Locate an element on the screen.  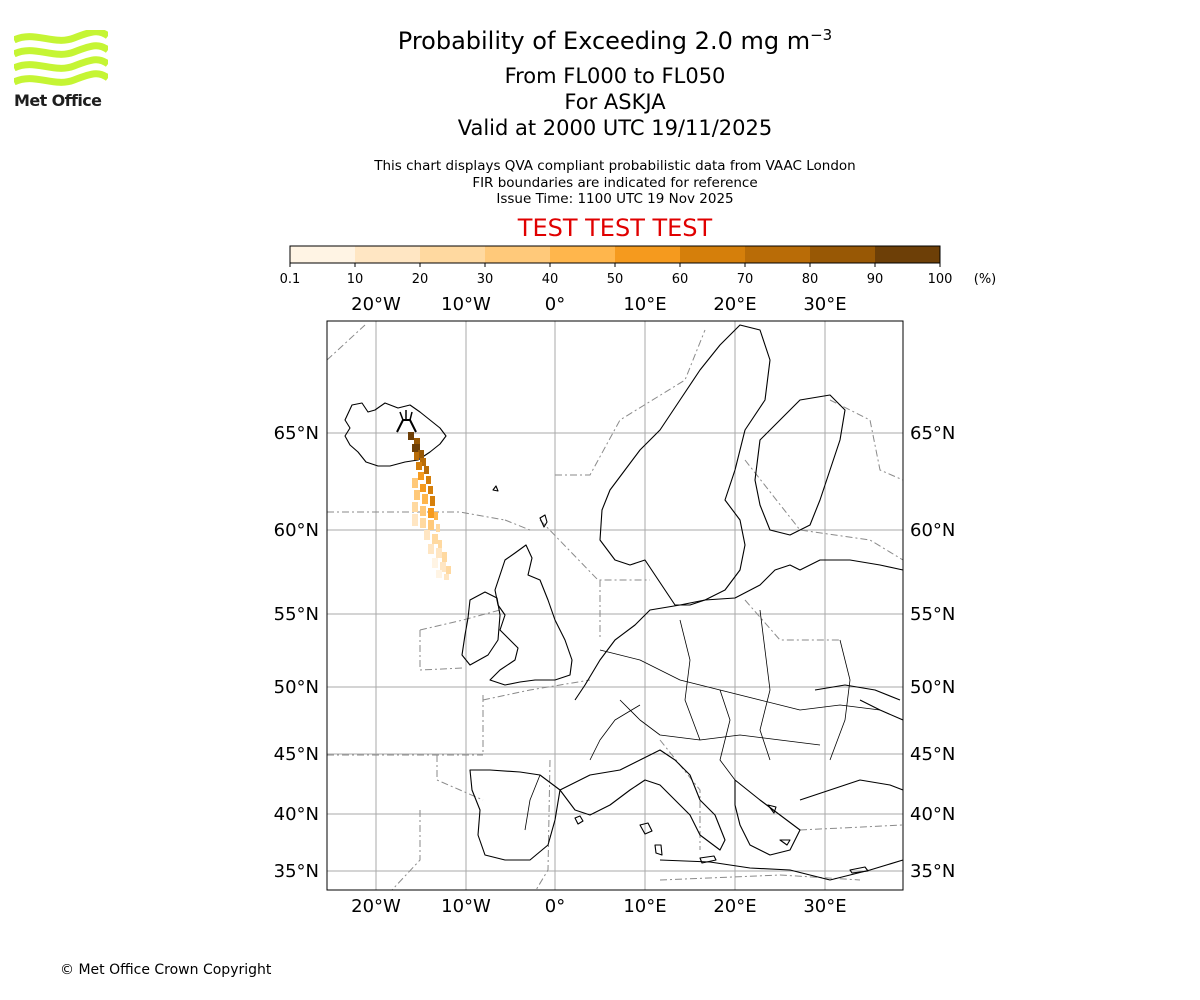
longitude-labels-top: 20°W 10°W 0° 10°E 20°E 30°E is located at coordinates (598, 304).